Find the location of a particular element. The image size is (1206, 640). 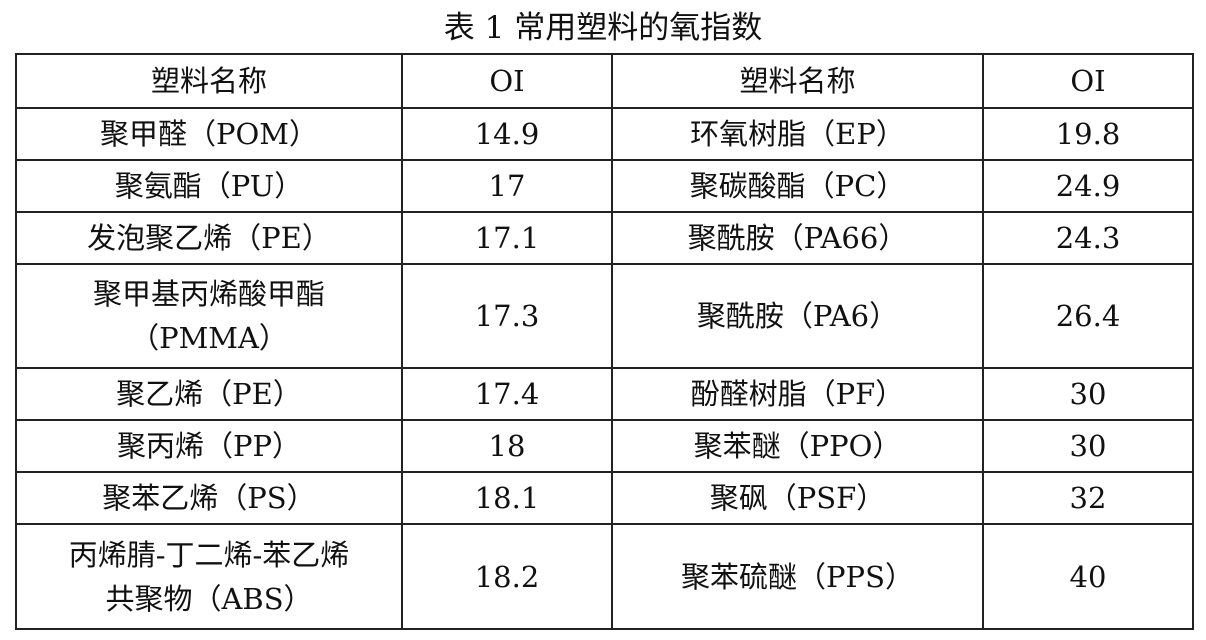

table-title: 表 1 常用塑料的氧指数 is located at coordinates (603, 28).